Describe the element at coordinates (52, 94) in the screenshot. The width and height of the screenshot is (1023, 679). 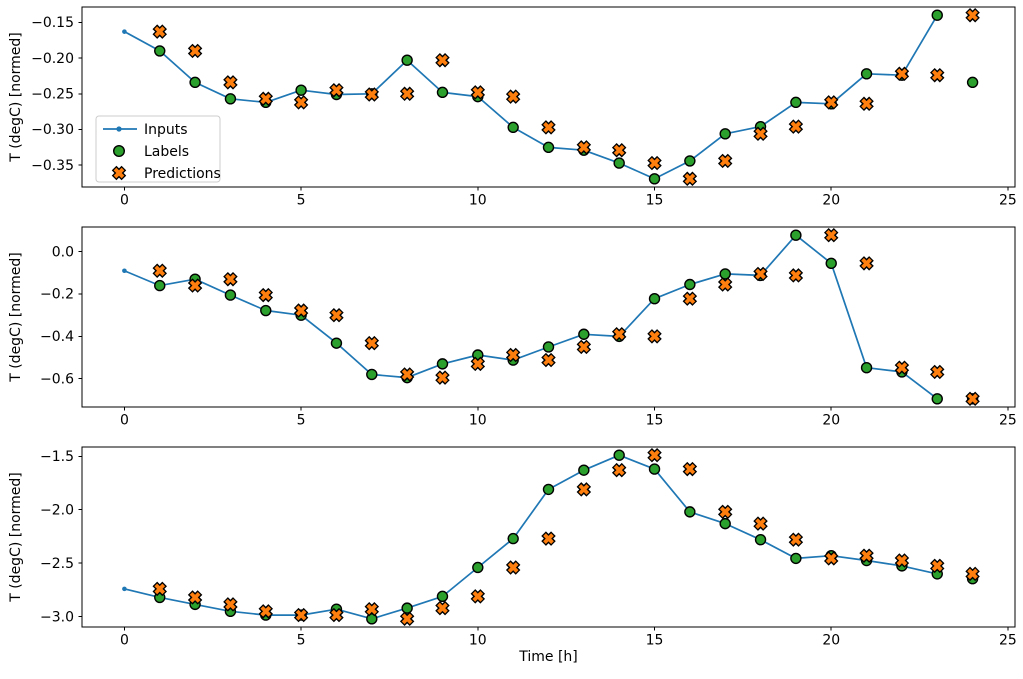
I see `y-tick-label: −0.25` at that location.